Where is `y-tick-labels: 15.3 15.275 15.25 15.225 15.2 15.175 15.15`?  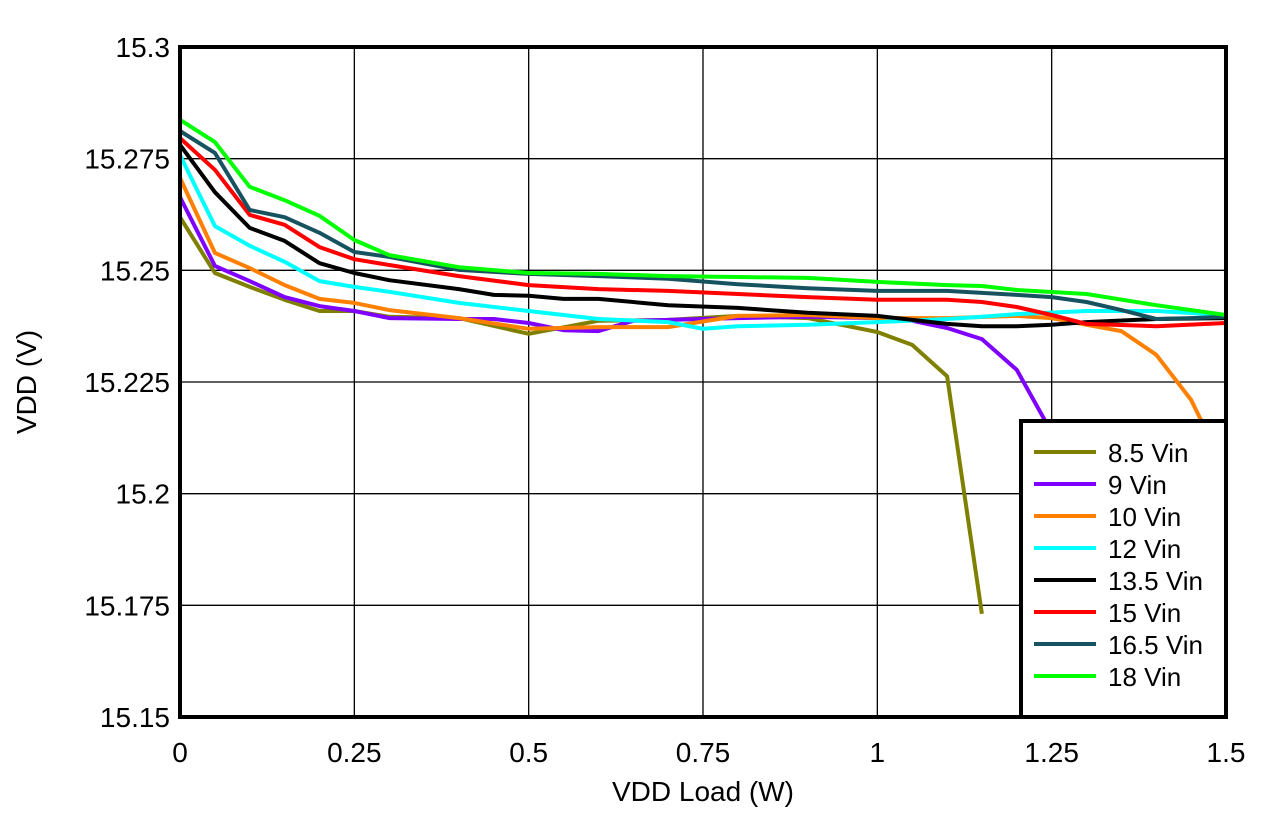
y-tick-labels: 15.3 15.275 15.25 15.225 15.2 15.175 15.15 is located at coordinates (127, 382).